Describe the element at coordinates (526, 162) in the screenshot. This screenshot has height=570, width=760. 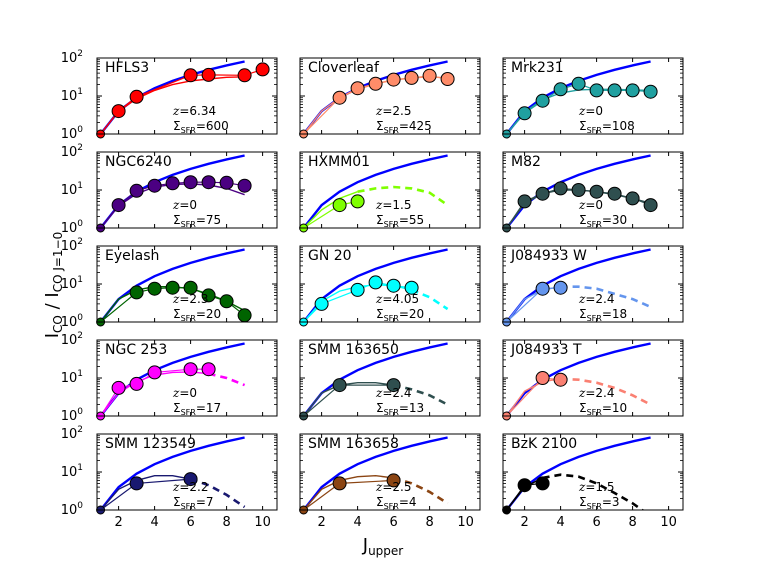
I see `panel-title: M82` at that location.